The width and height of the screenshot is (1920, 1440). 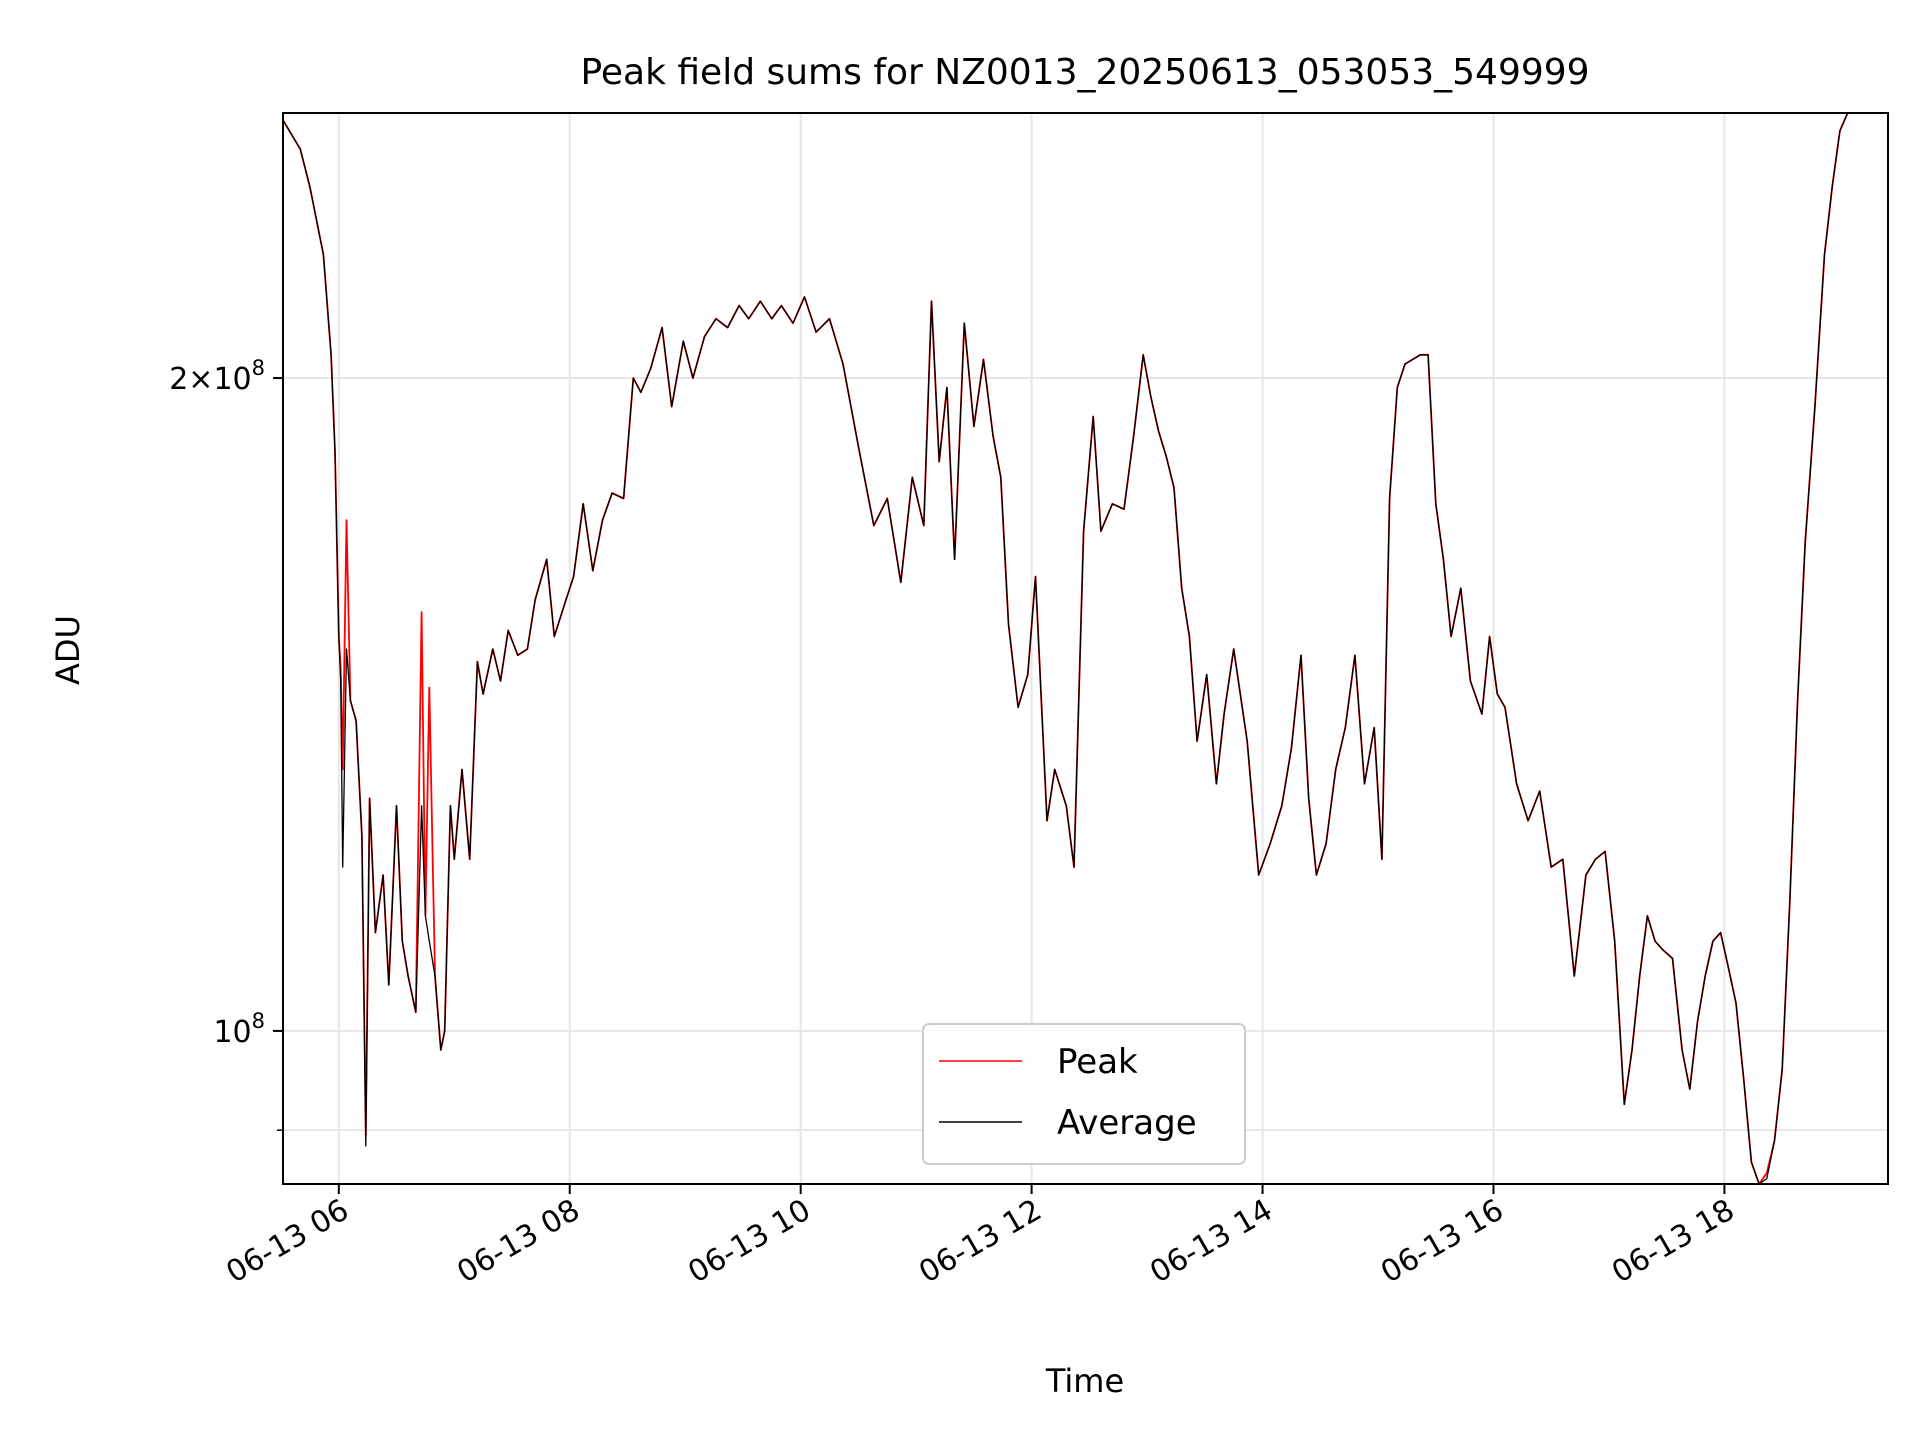 I want to click on legend-peak-label: Peak, so click(x=1097, y=1062).